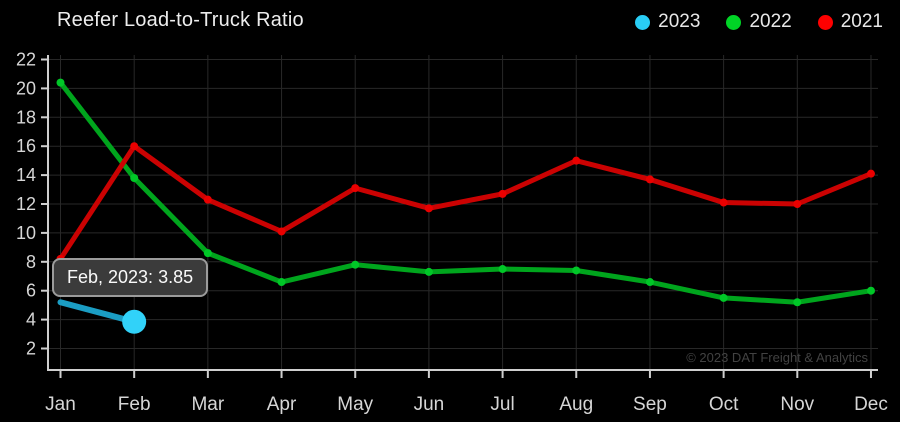 Image resolution: width=900 pixels, height=422 pixels. I want to click on x-axis-label: Oct, so click(724, 404).